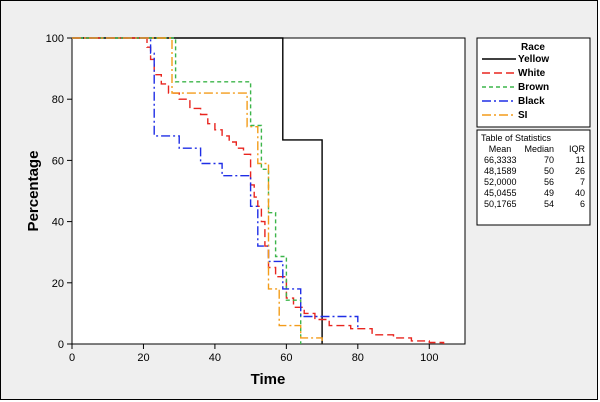 This screenshot has width=600, height=402. What do you see at coordinates (582, 182) in the screenshot?
I see `stats-cell-iqr: 7` at bounding box center [582, 182].